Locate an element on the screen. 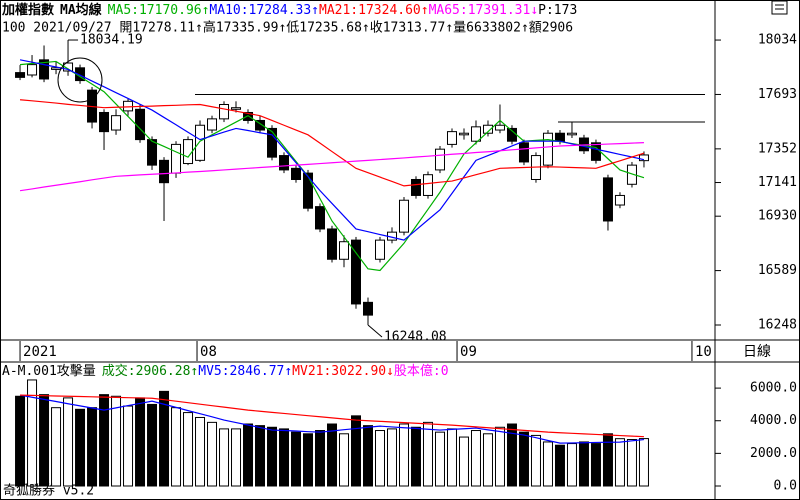 The height and width of the screenshot is (500, 800). y-tick-label: 4000.0 is located at coordinates (773, 420).